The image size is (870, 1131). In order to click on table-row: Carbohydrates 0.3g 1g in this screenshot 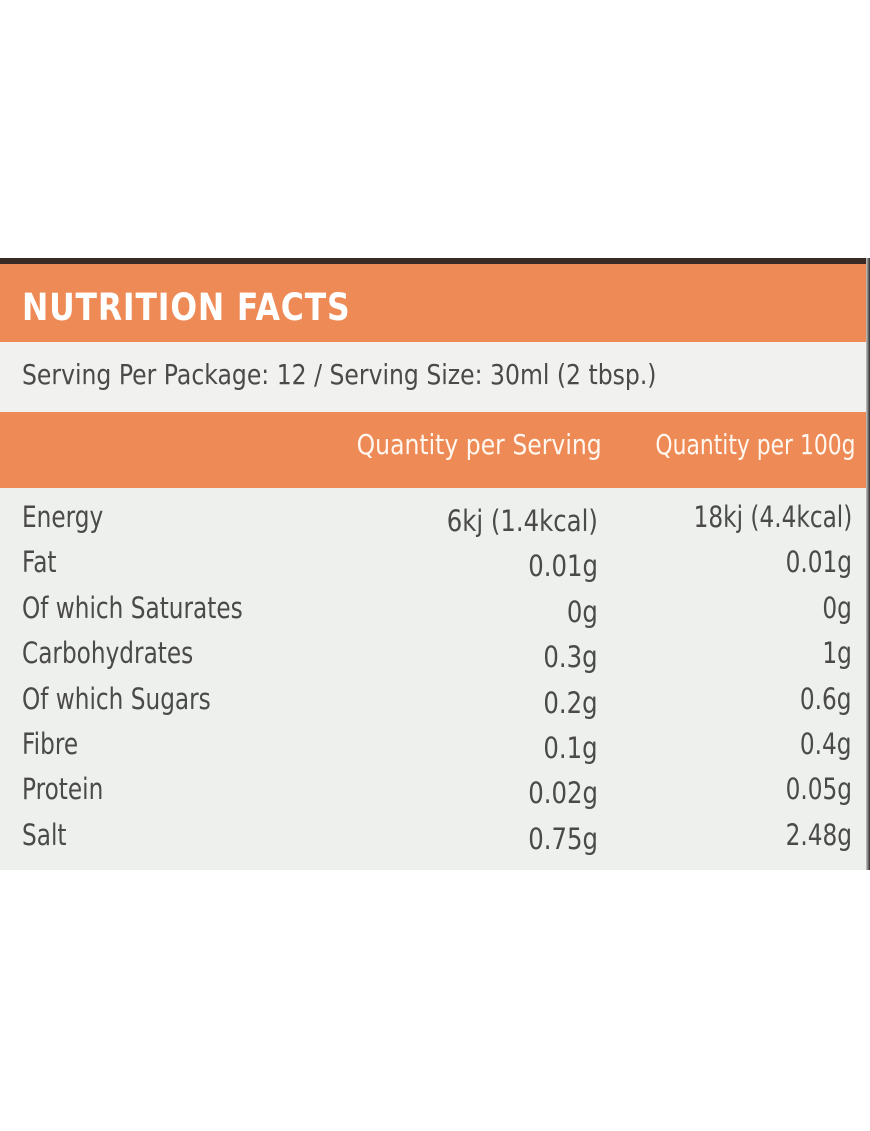, I will do `click(435, 652)`.